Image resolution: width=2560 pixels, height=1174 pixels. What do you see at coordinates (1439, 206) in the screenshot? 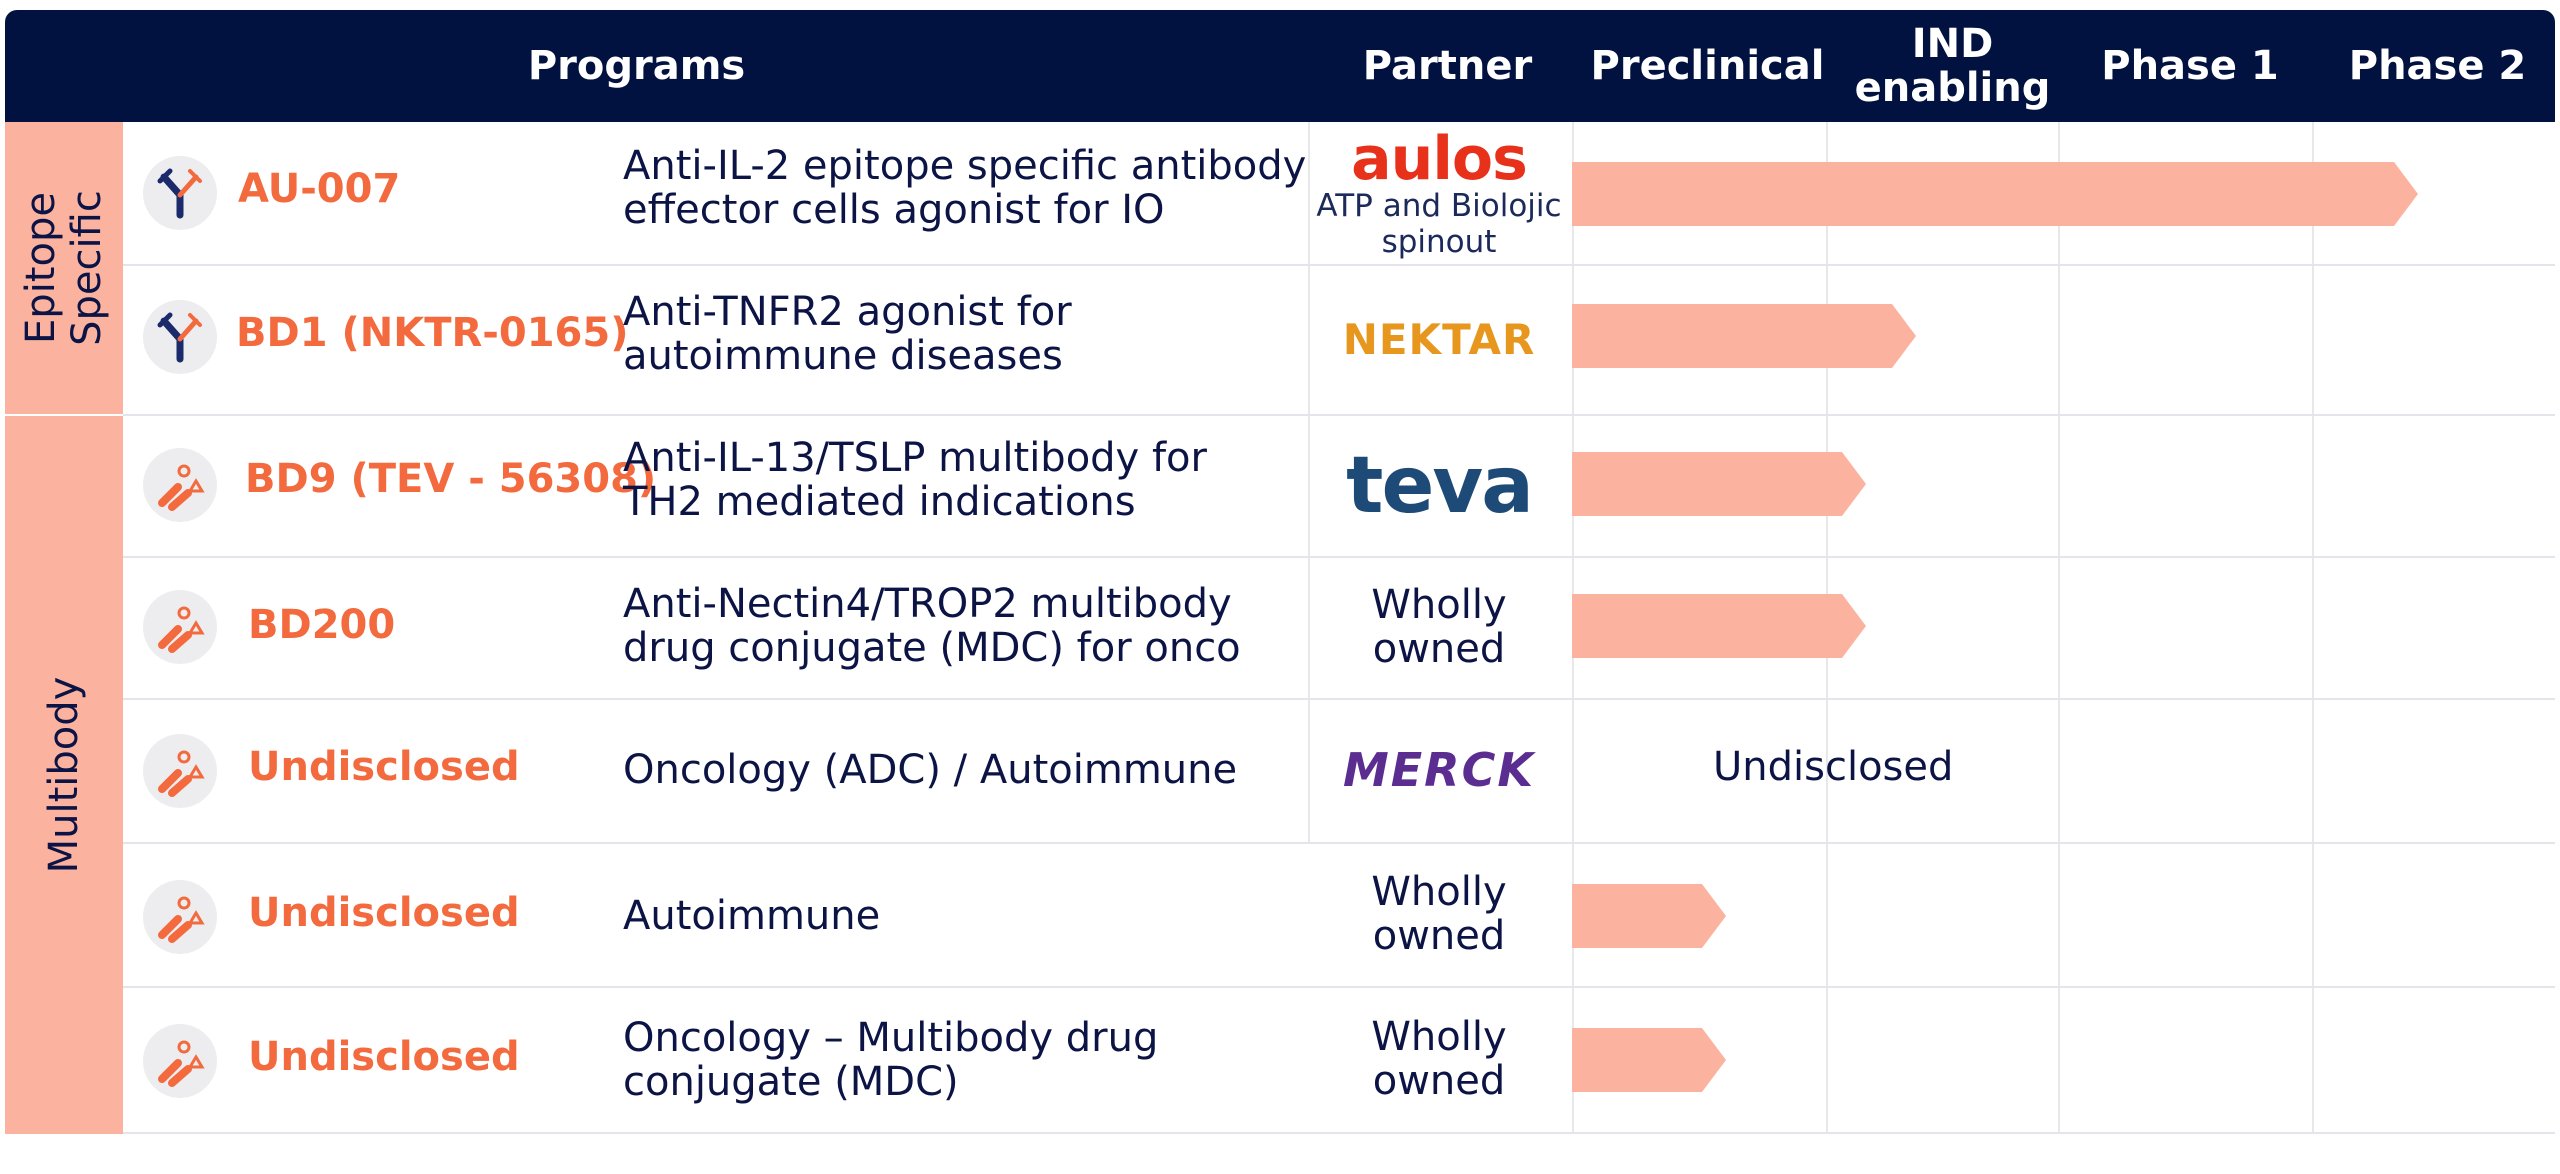
I see `partner-sub-line1: ATP and Biolojic` at bounding box center [1439, 206].